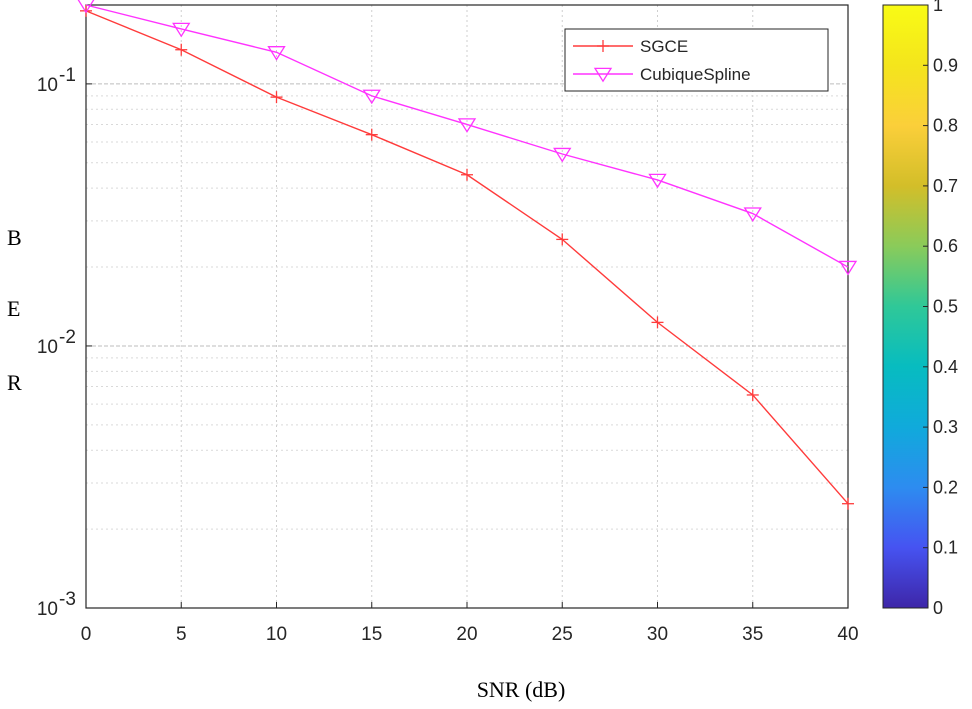 The image size is (972, 709). Describe the element at coordinates (938, 7) in the screenshot. I see `colorbar-tick-label-10: 1` at that location.